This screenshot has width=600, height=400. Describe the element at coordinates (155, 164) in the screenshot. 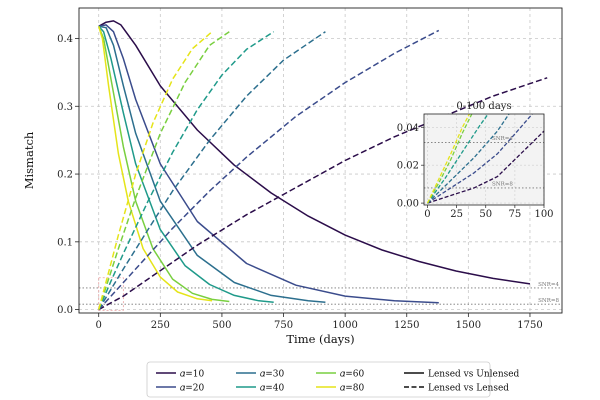

I see `series-line-a80-solid` at that location.